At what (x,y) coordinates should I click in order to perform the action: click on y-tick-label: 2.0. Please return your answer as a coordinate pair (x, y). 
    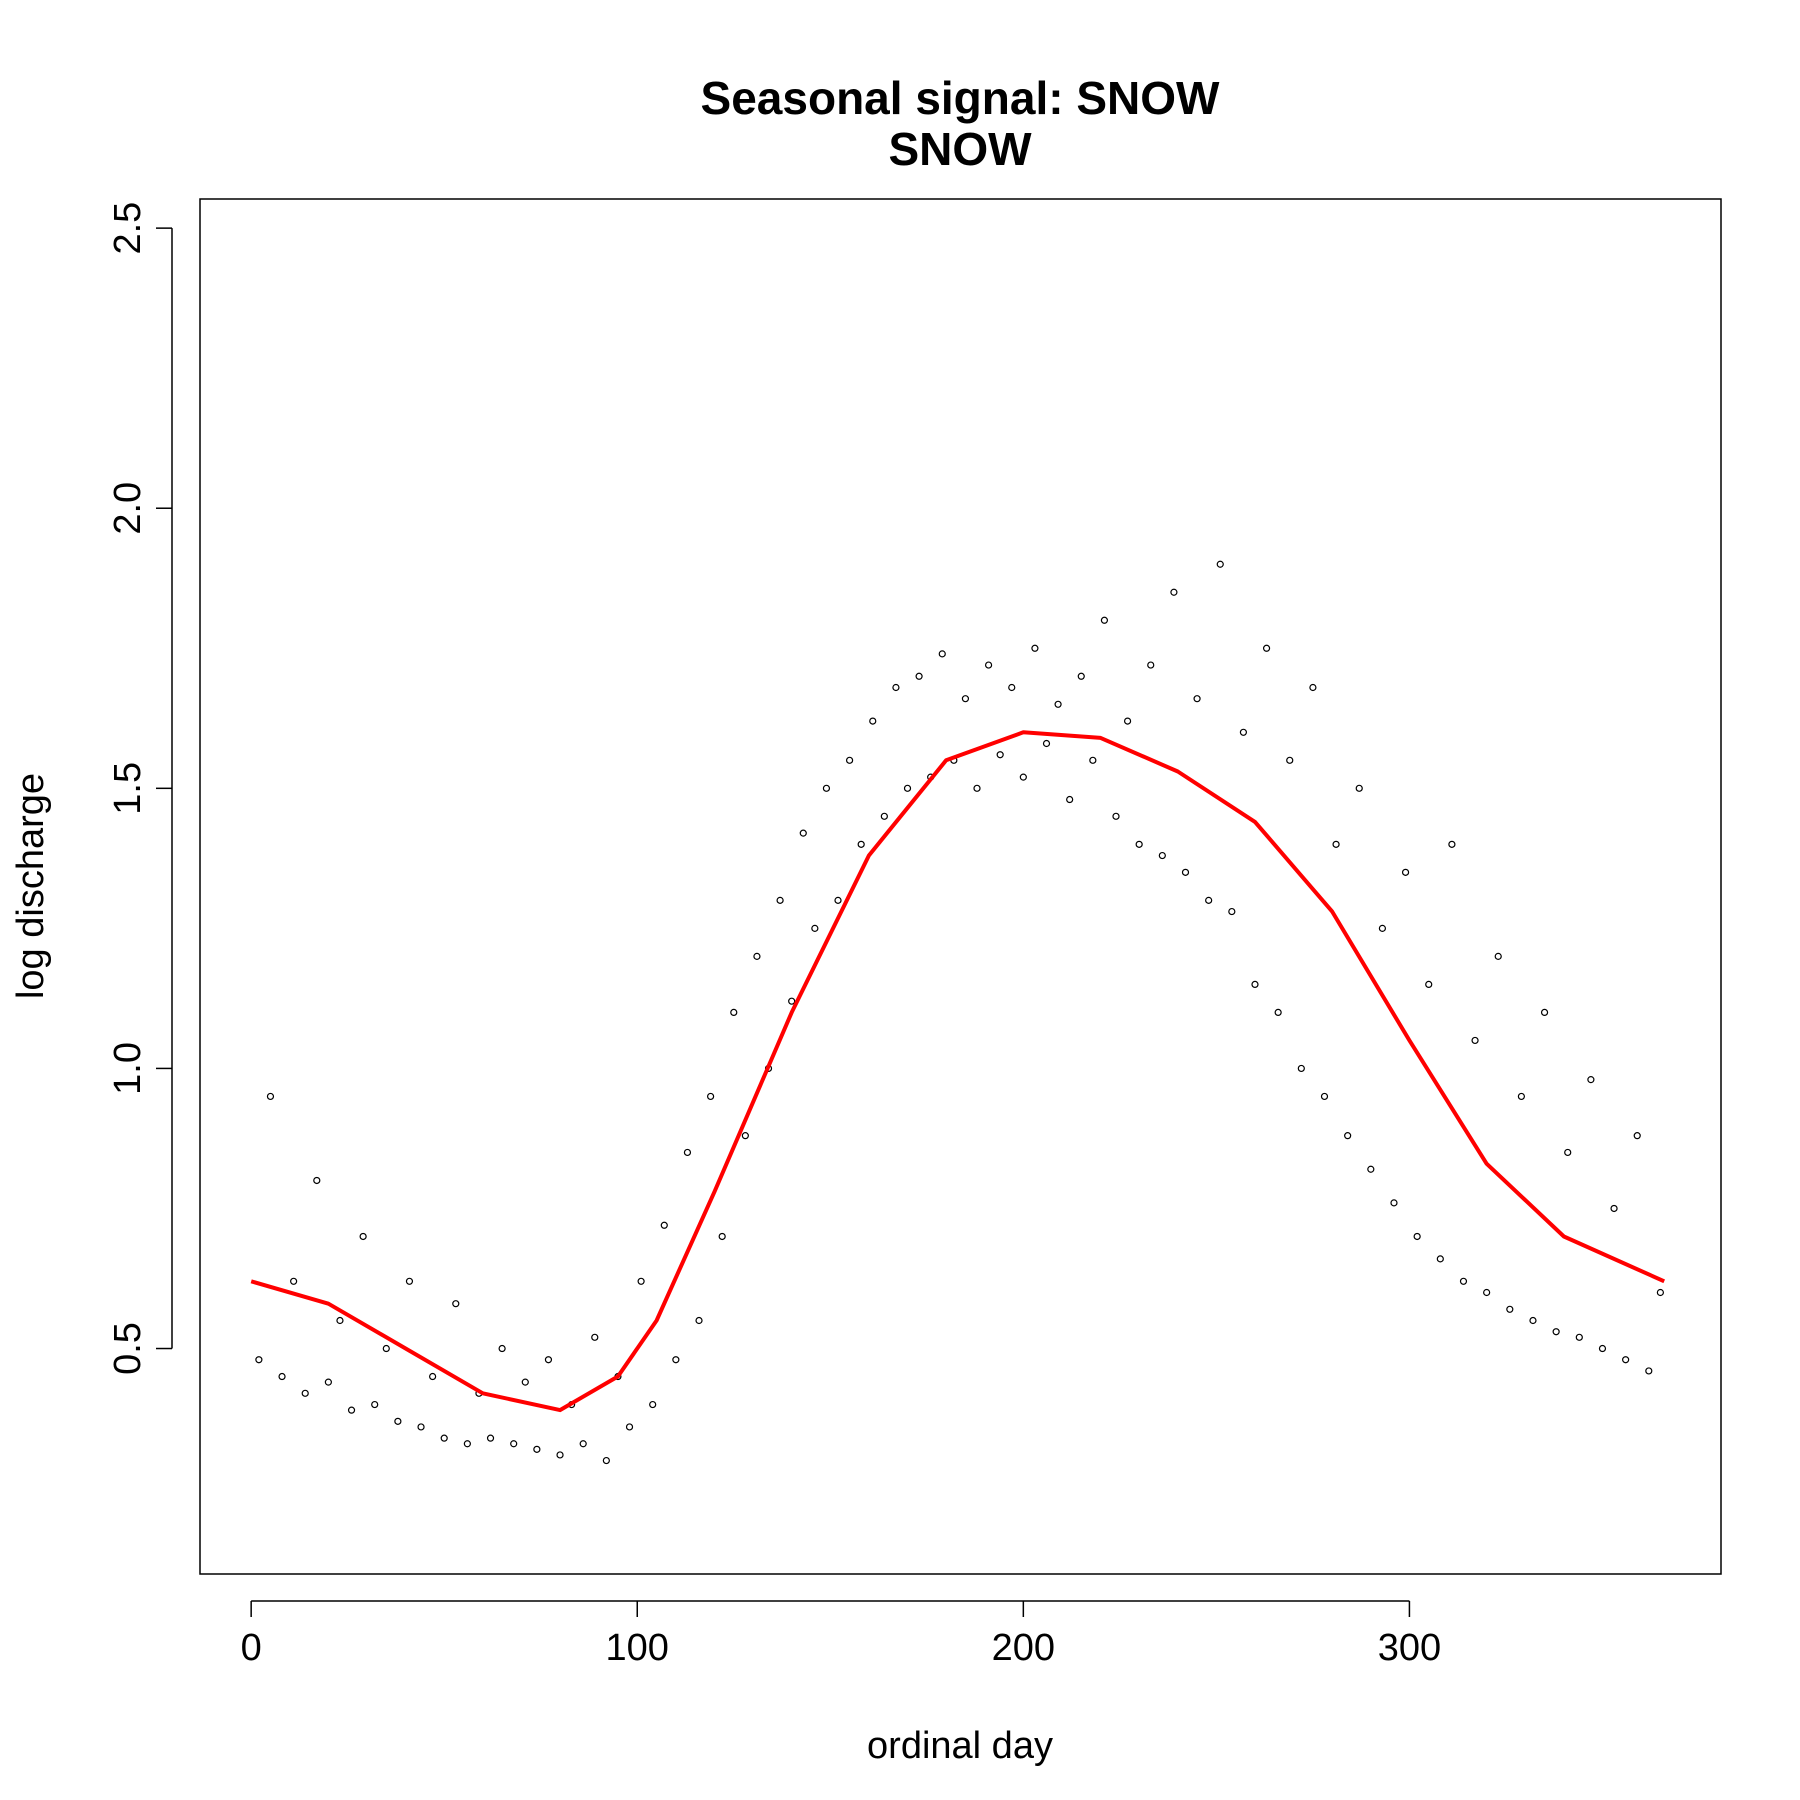
    Looking at the image, I should click on (128, 508).